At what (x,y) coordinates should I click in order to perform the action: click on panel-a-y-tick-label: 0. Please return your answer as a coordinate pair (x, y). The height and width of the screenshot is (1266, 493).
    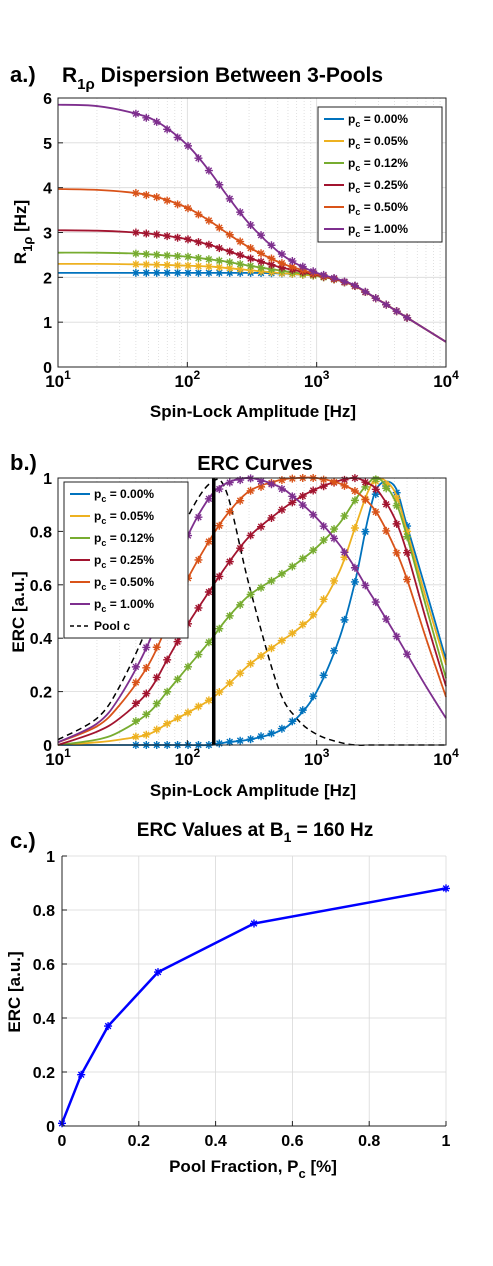
    Looking at the image, I should click on (47, 368).